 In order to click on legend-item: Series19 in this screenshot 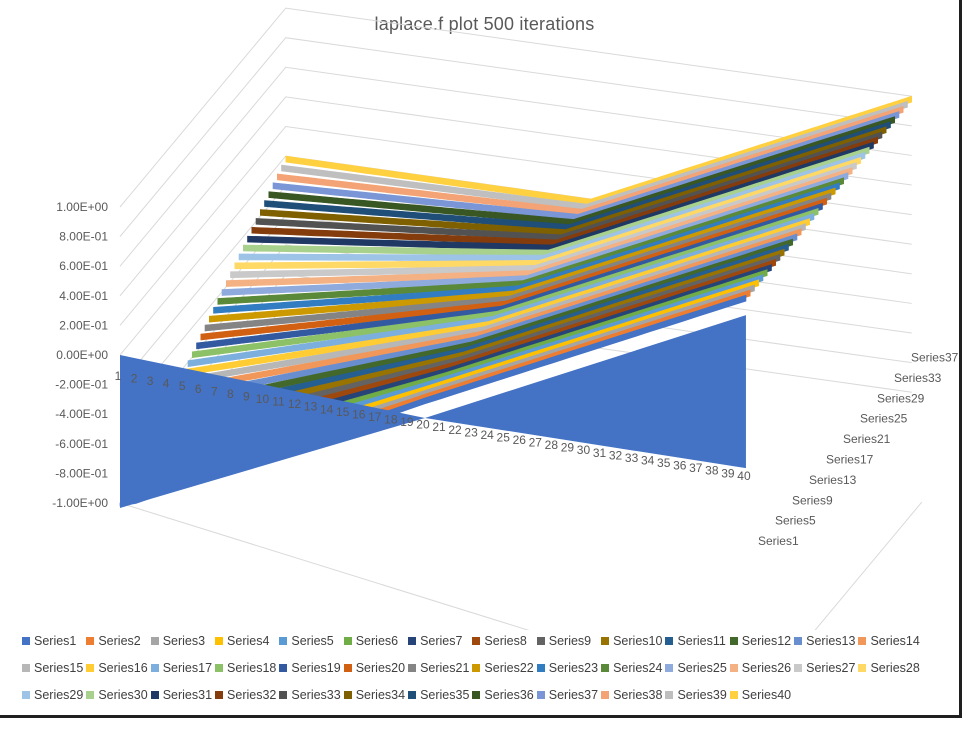, I will do `click(310, 668)`.